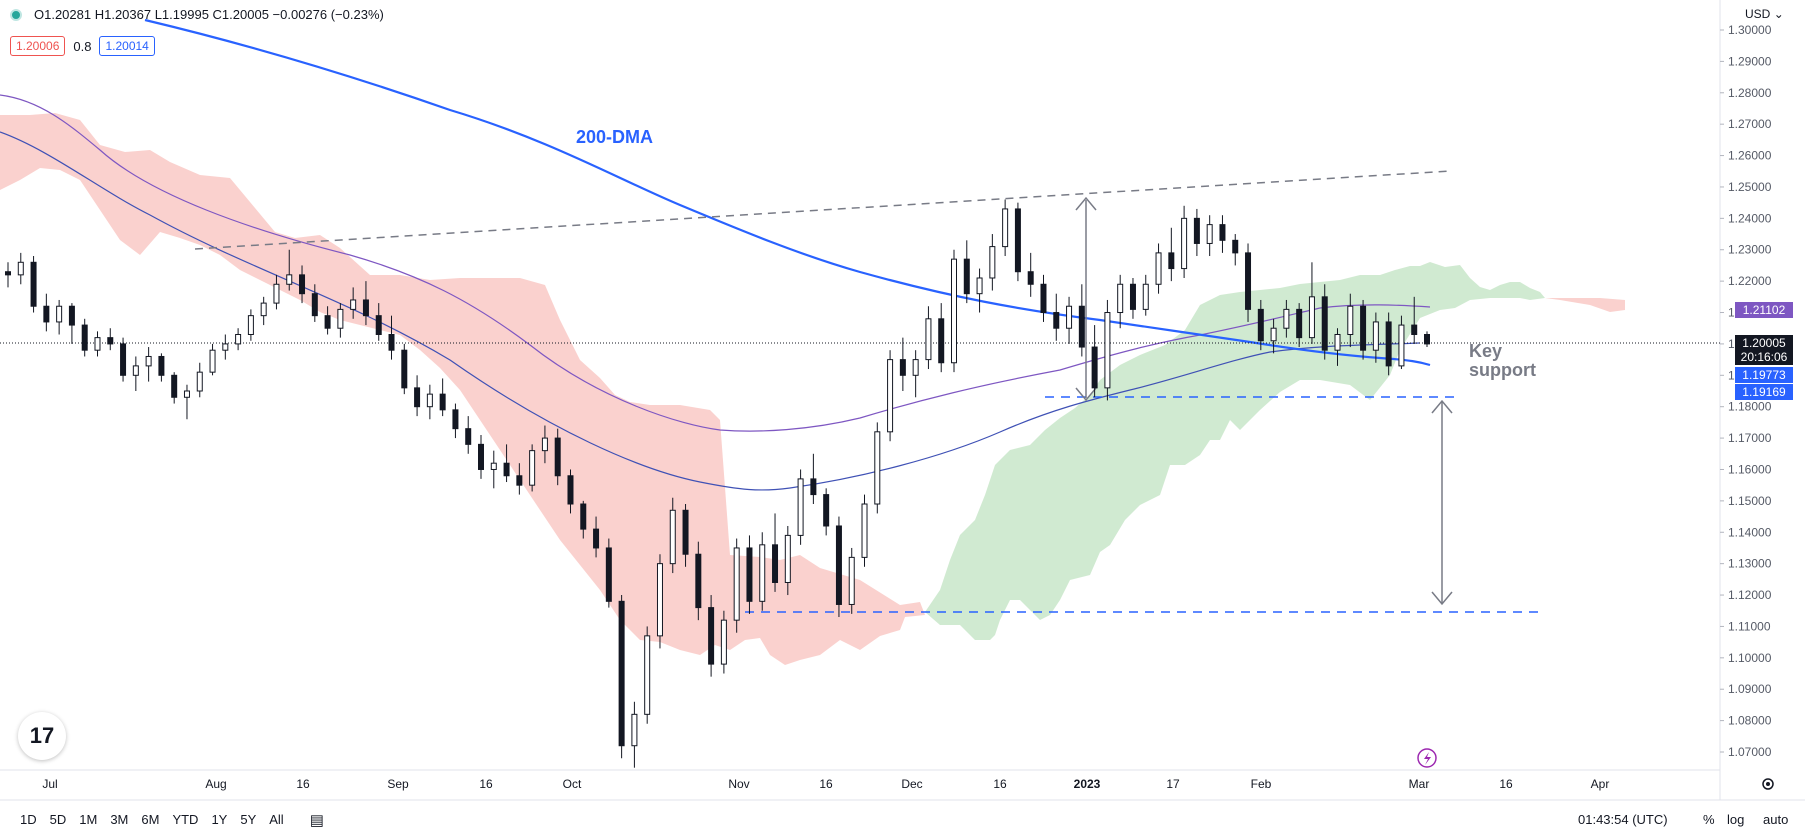 The image size is (1805, 839). Describe the element at coordinates (1173, 784) in the screenshot. I see `time-tick-label: 17` at that location.